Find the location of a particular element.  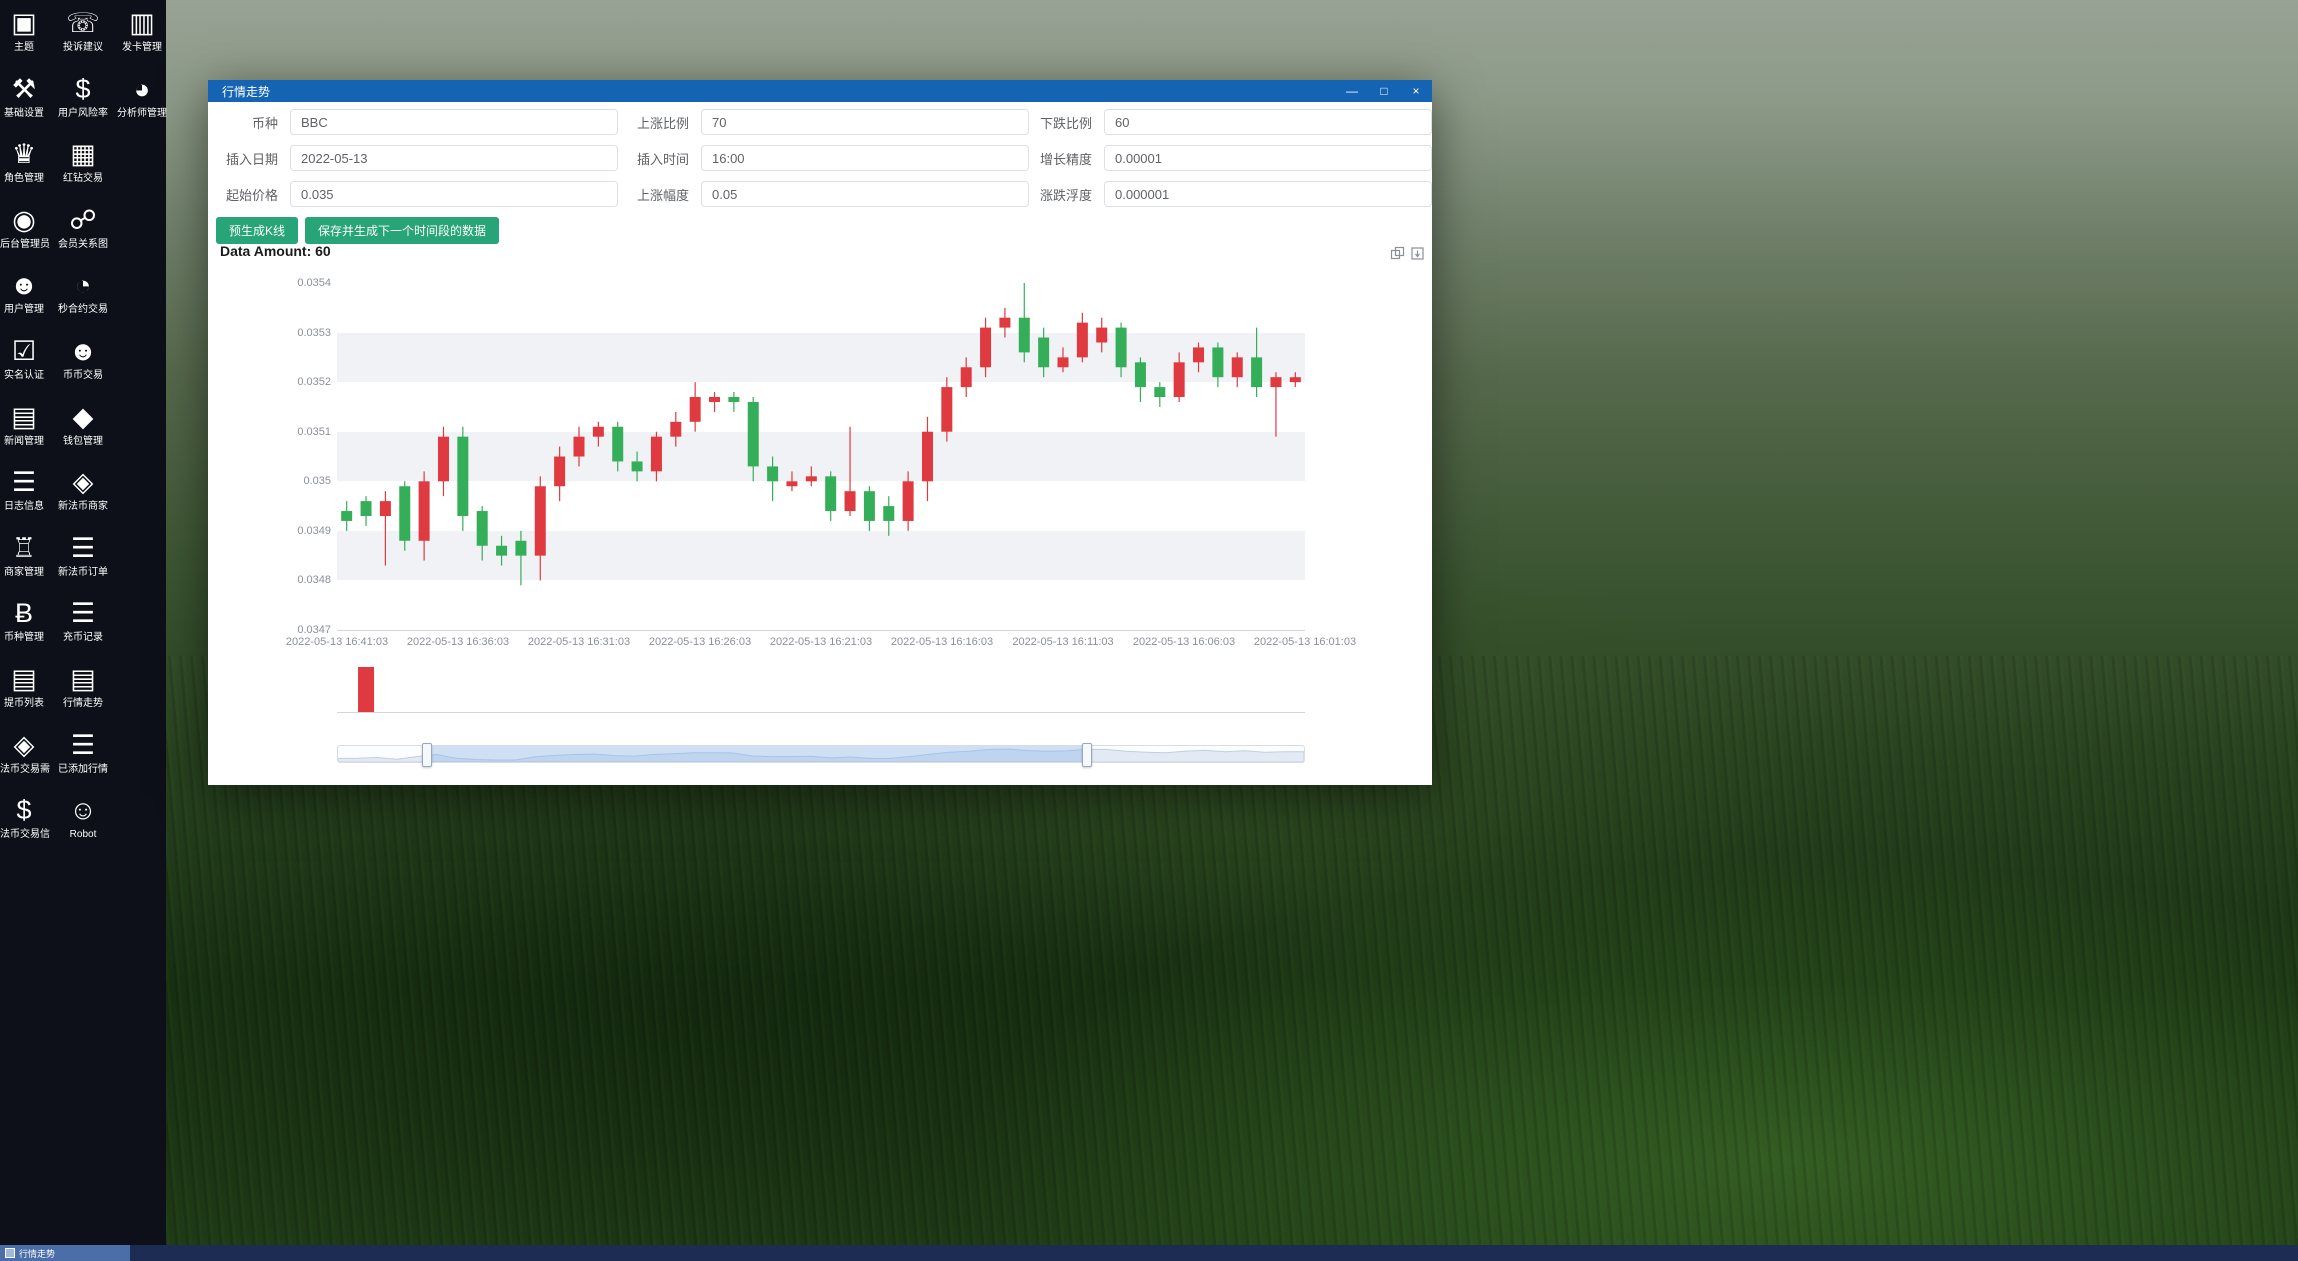

sidebar-item-added-market: ☰ 已添加行情 is located at coordinates (83, 752).